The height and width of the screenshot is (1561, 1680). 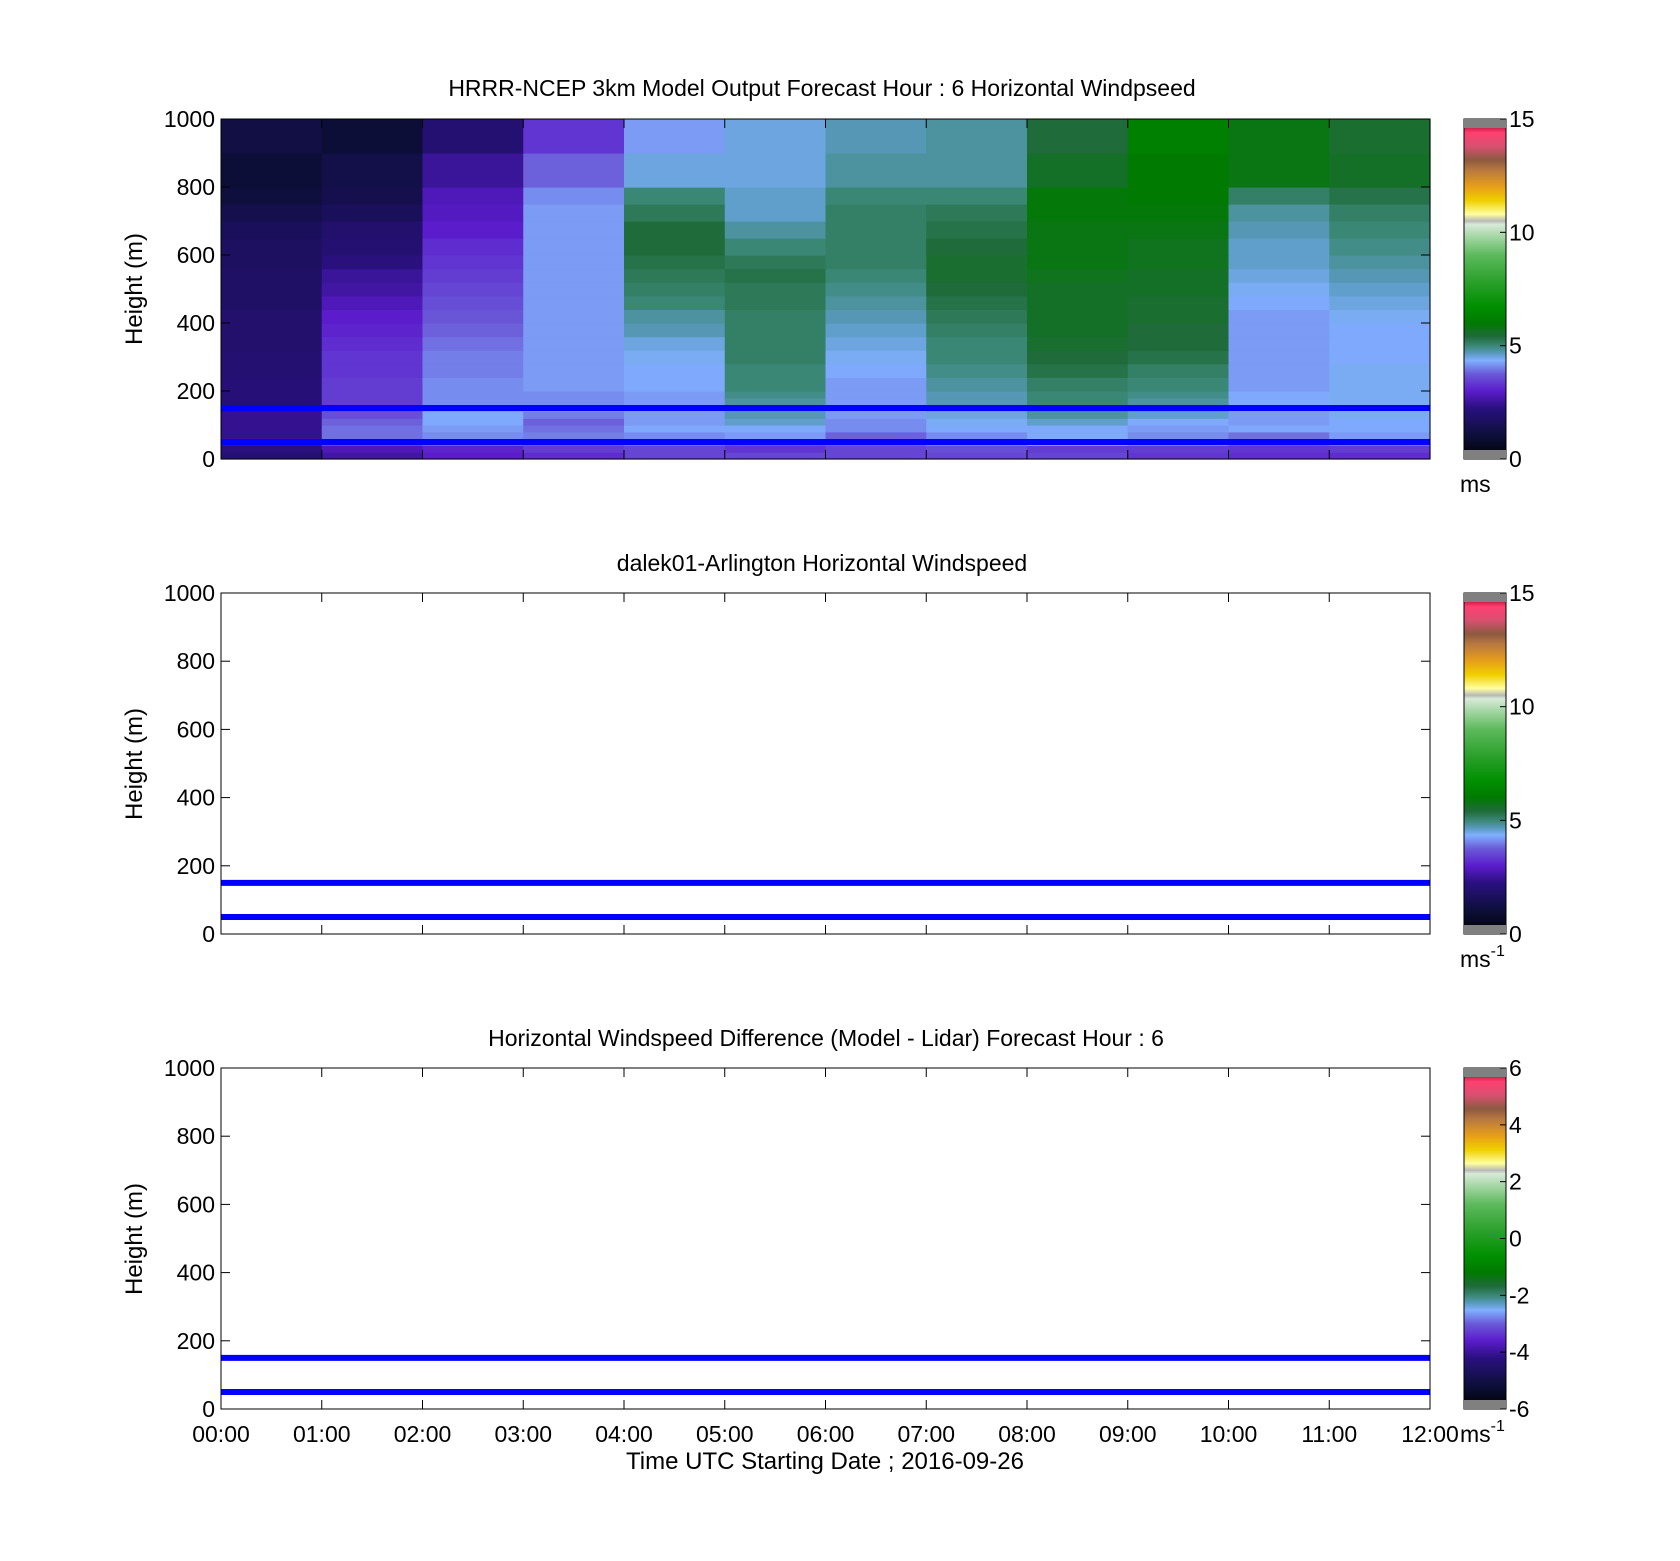 What do you see at coordinates (208, 1409) in the screenshot?
I see `y-tick-label: 0` at bounding box center [208, 1409].